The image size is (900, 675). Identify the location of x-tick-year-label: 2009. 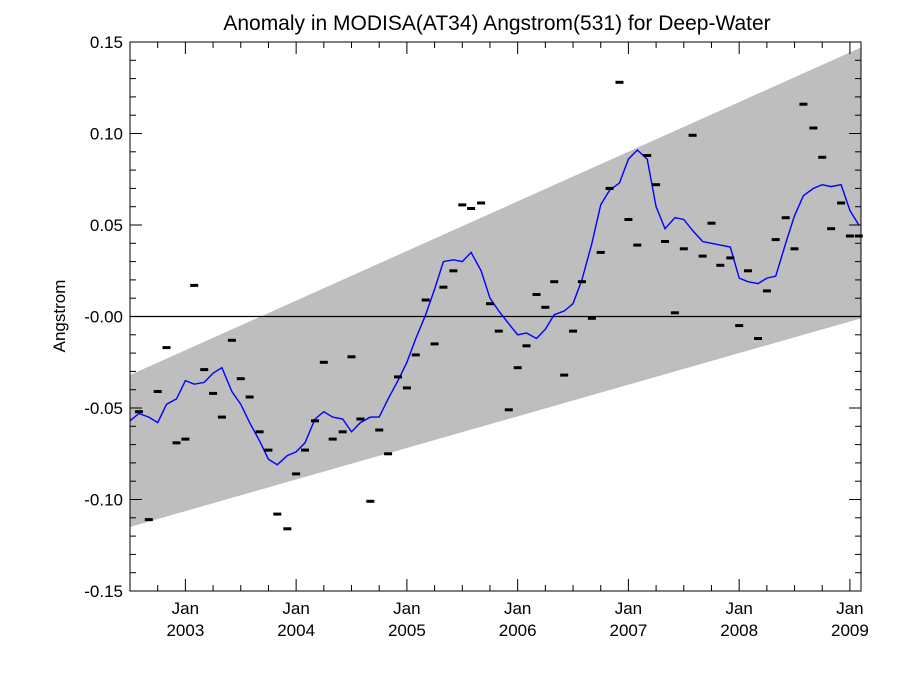
(850, 630).